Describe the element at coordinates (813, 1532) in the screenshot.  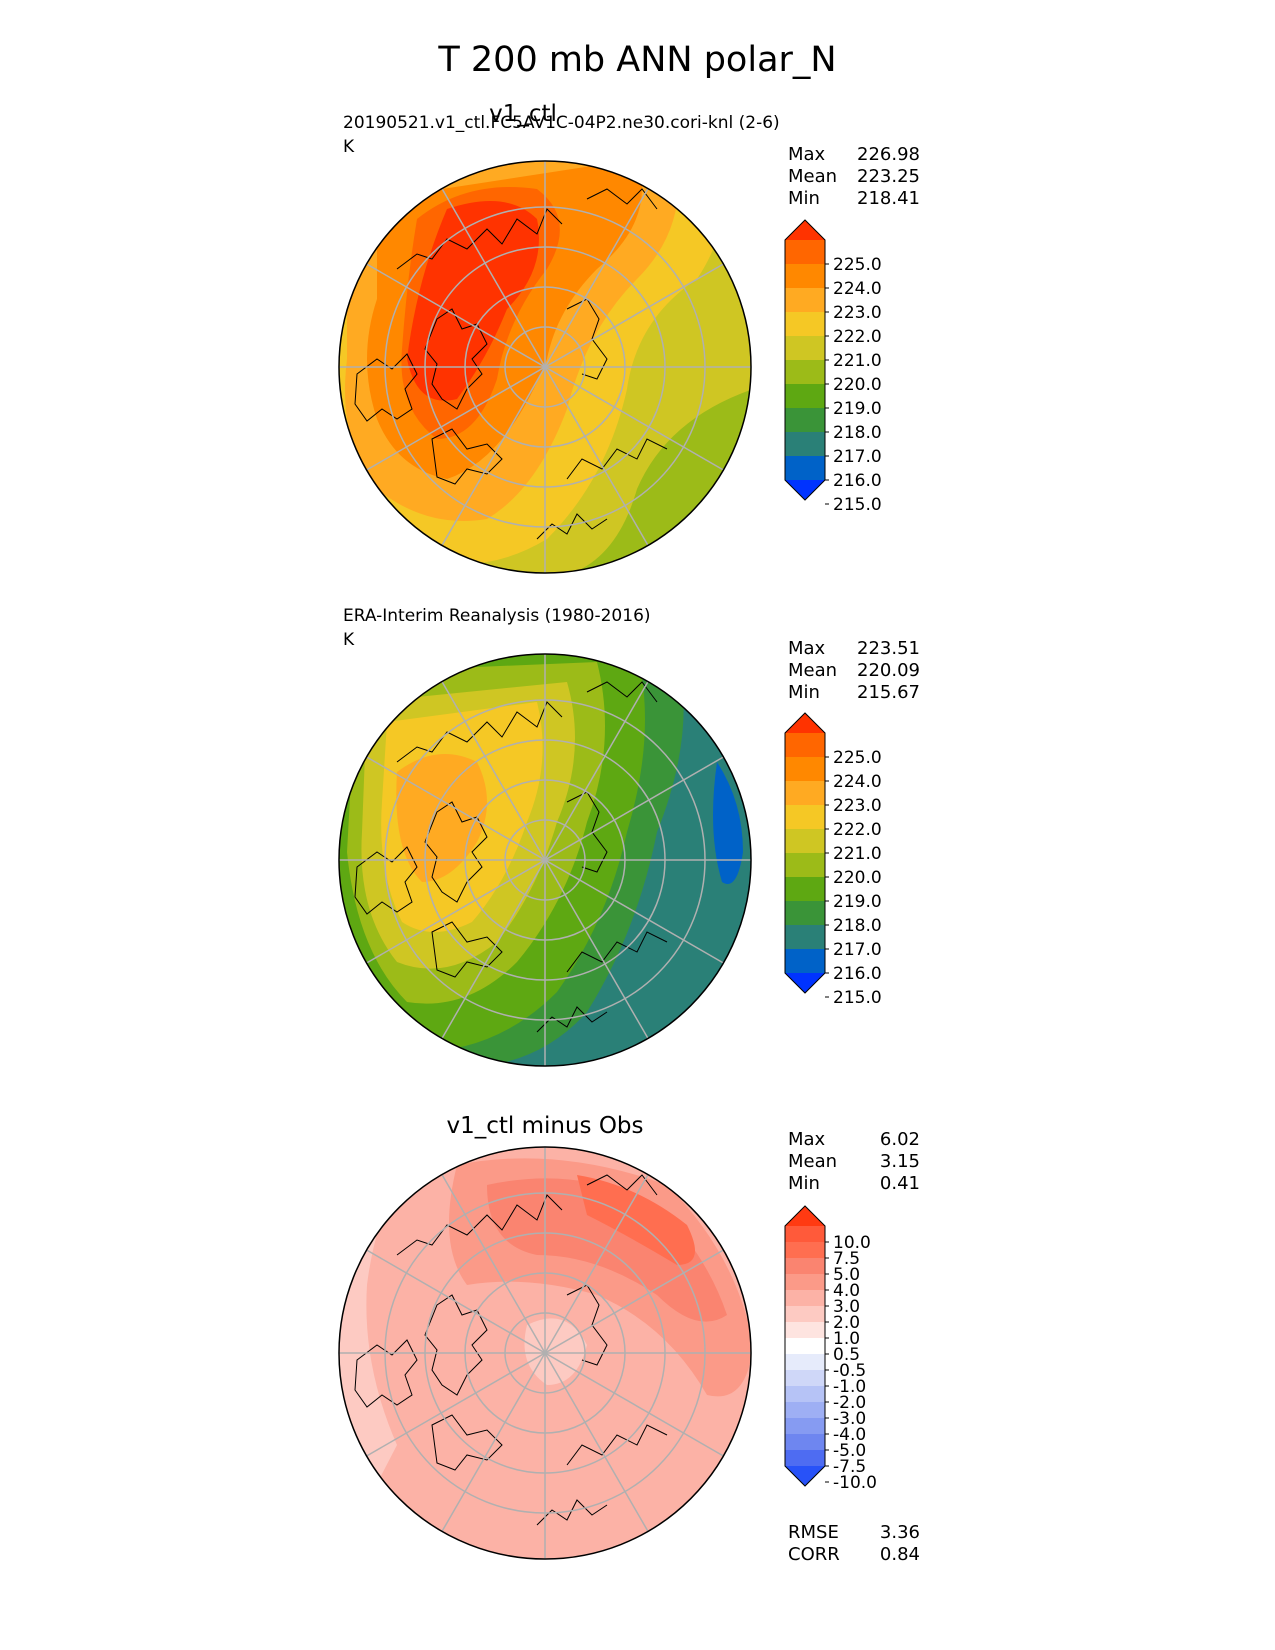
I see `rmse-label: RMSE` at that location.